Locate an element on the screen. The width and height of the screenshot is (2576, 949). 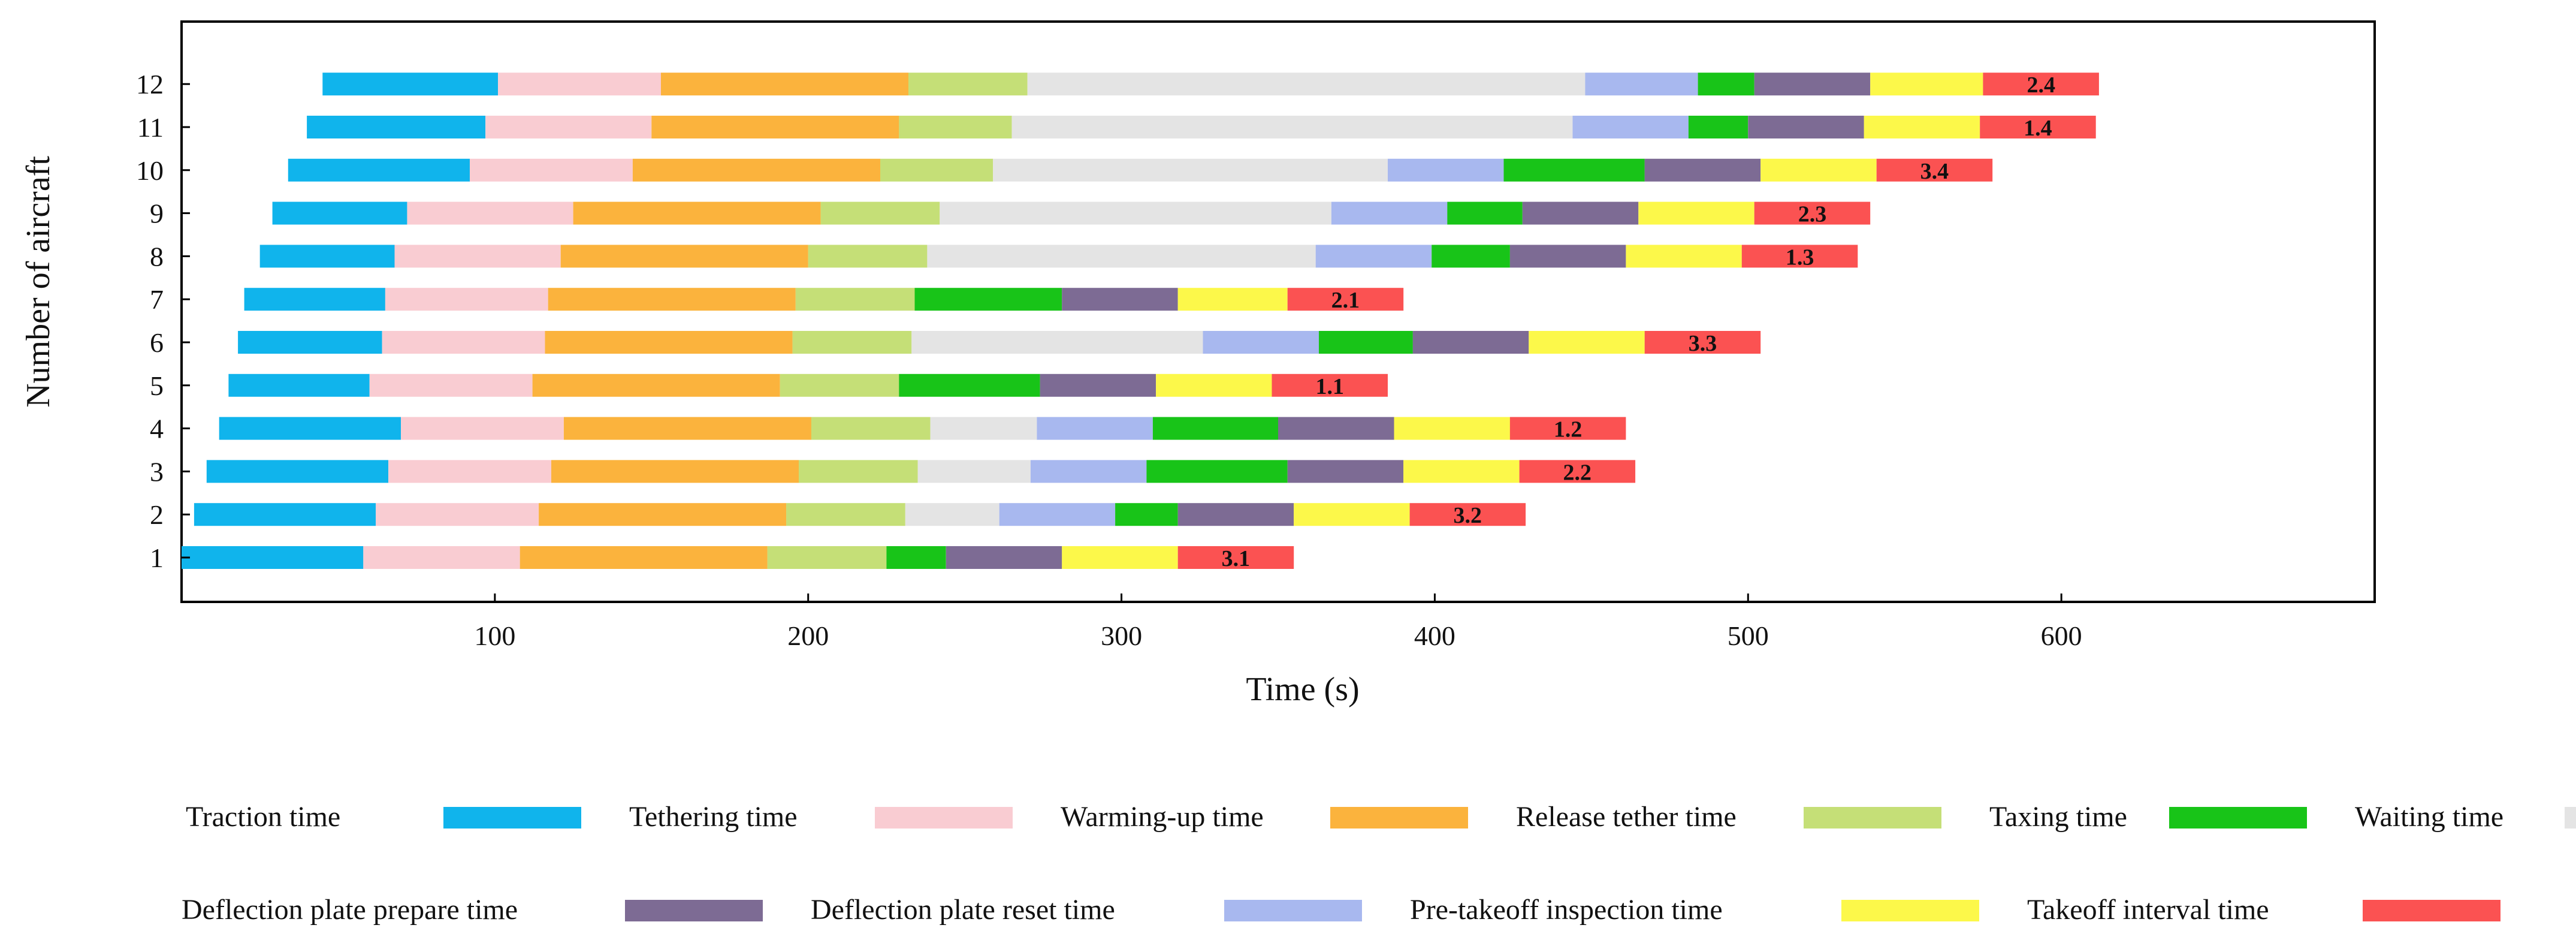
bar-segment-aircraft-4-inspection is located at coordinates (1452, 429).